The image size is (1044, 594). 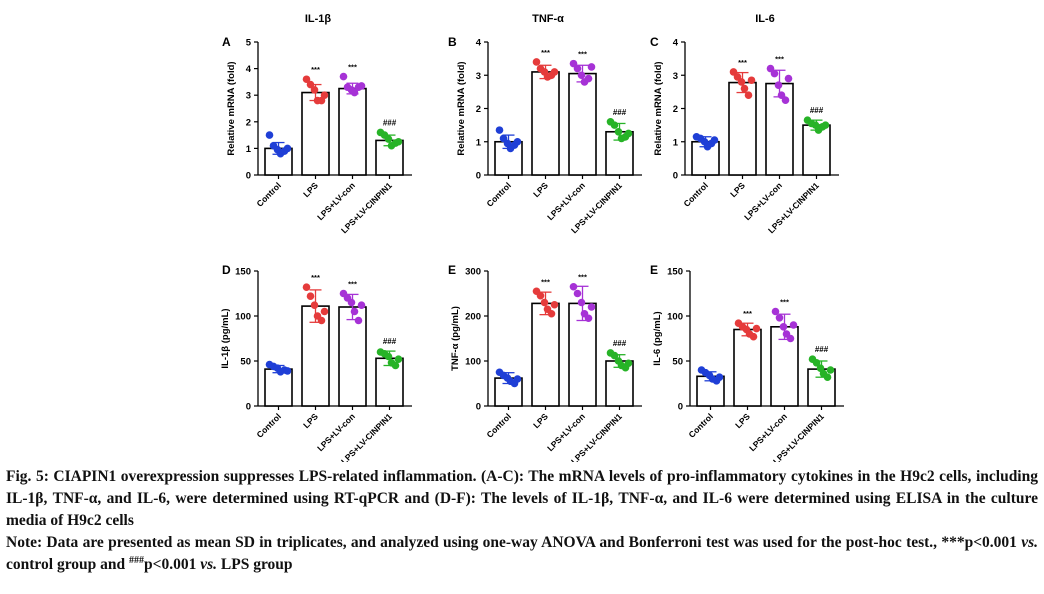 I want to click on panel-letter: A, so click(x=226, y=42).